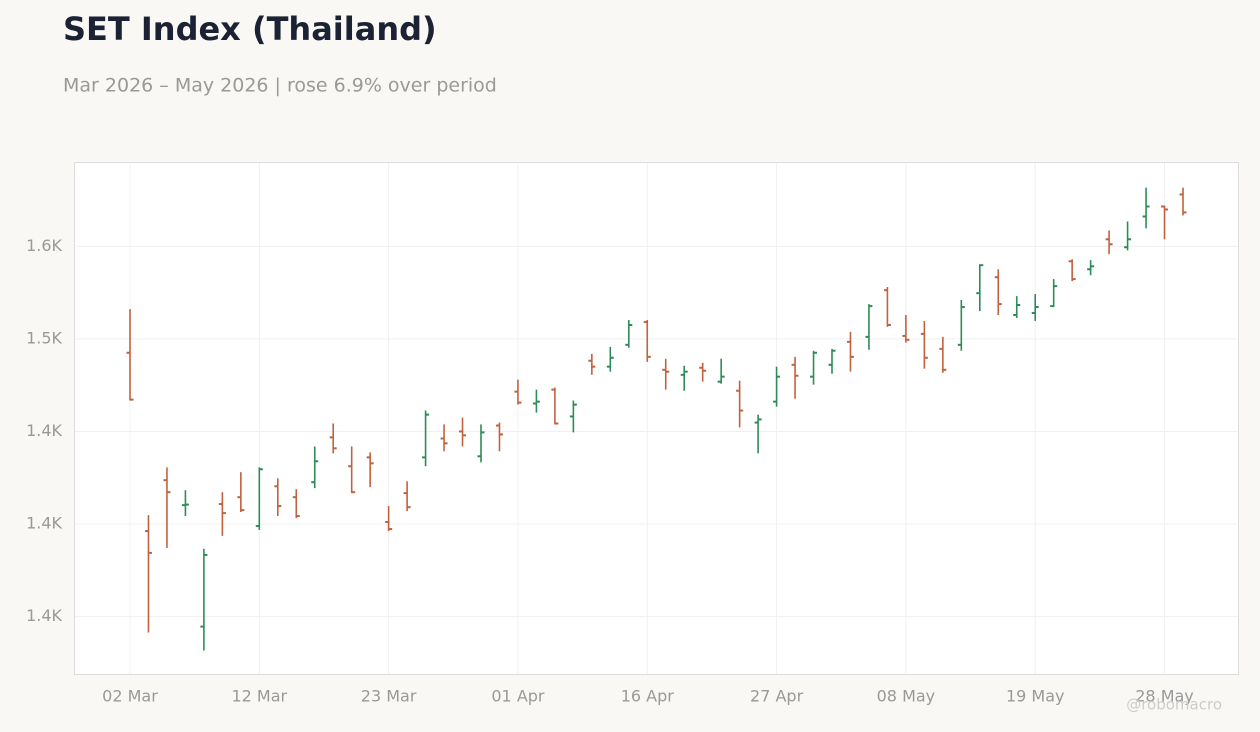  Describe the element at coordinates (777, 696) in the screenshot. I see `x-tick-label: 27 Apr` at that location.